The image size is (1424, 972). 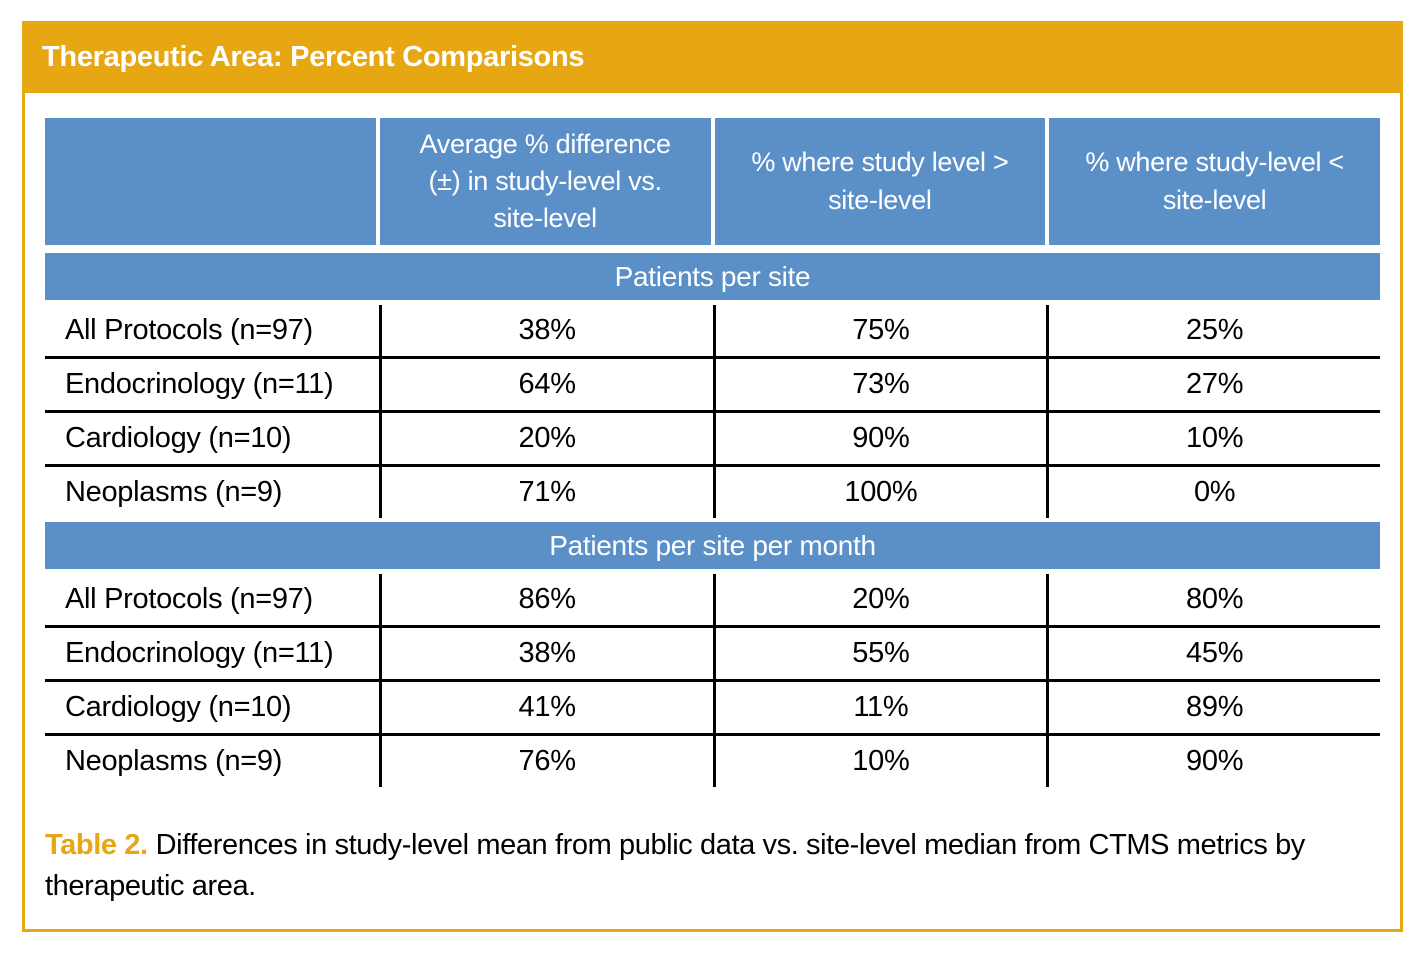 What do you see at coordinates (1213, 330) in the screenshot?
I see `value-cell: 25%` at bounding box center [1213, 330].